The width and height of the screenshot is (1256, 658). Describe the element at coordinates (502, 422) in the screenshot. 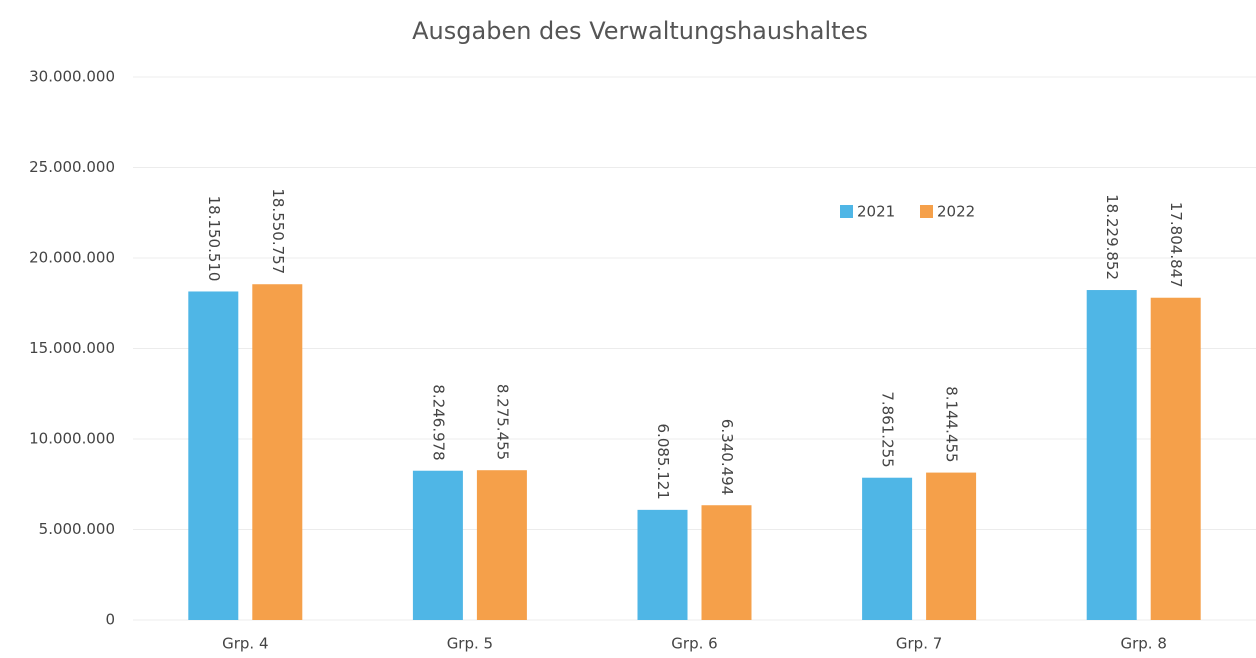

I see `data-label: 8.275.455` at that location.